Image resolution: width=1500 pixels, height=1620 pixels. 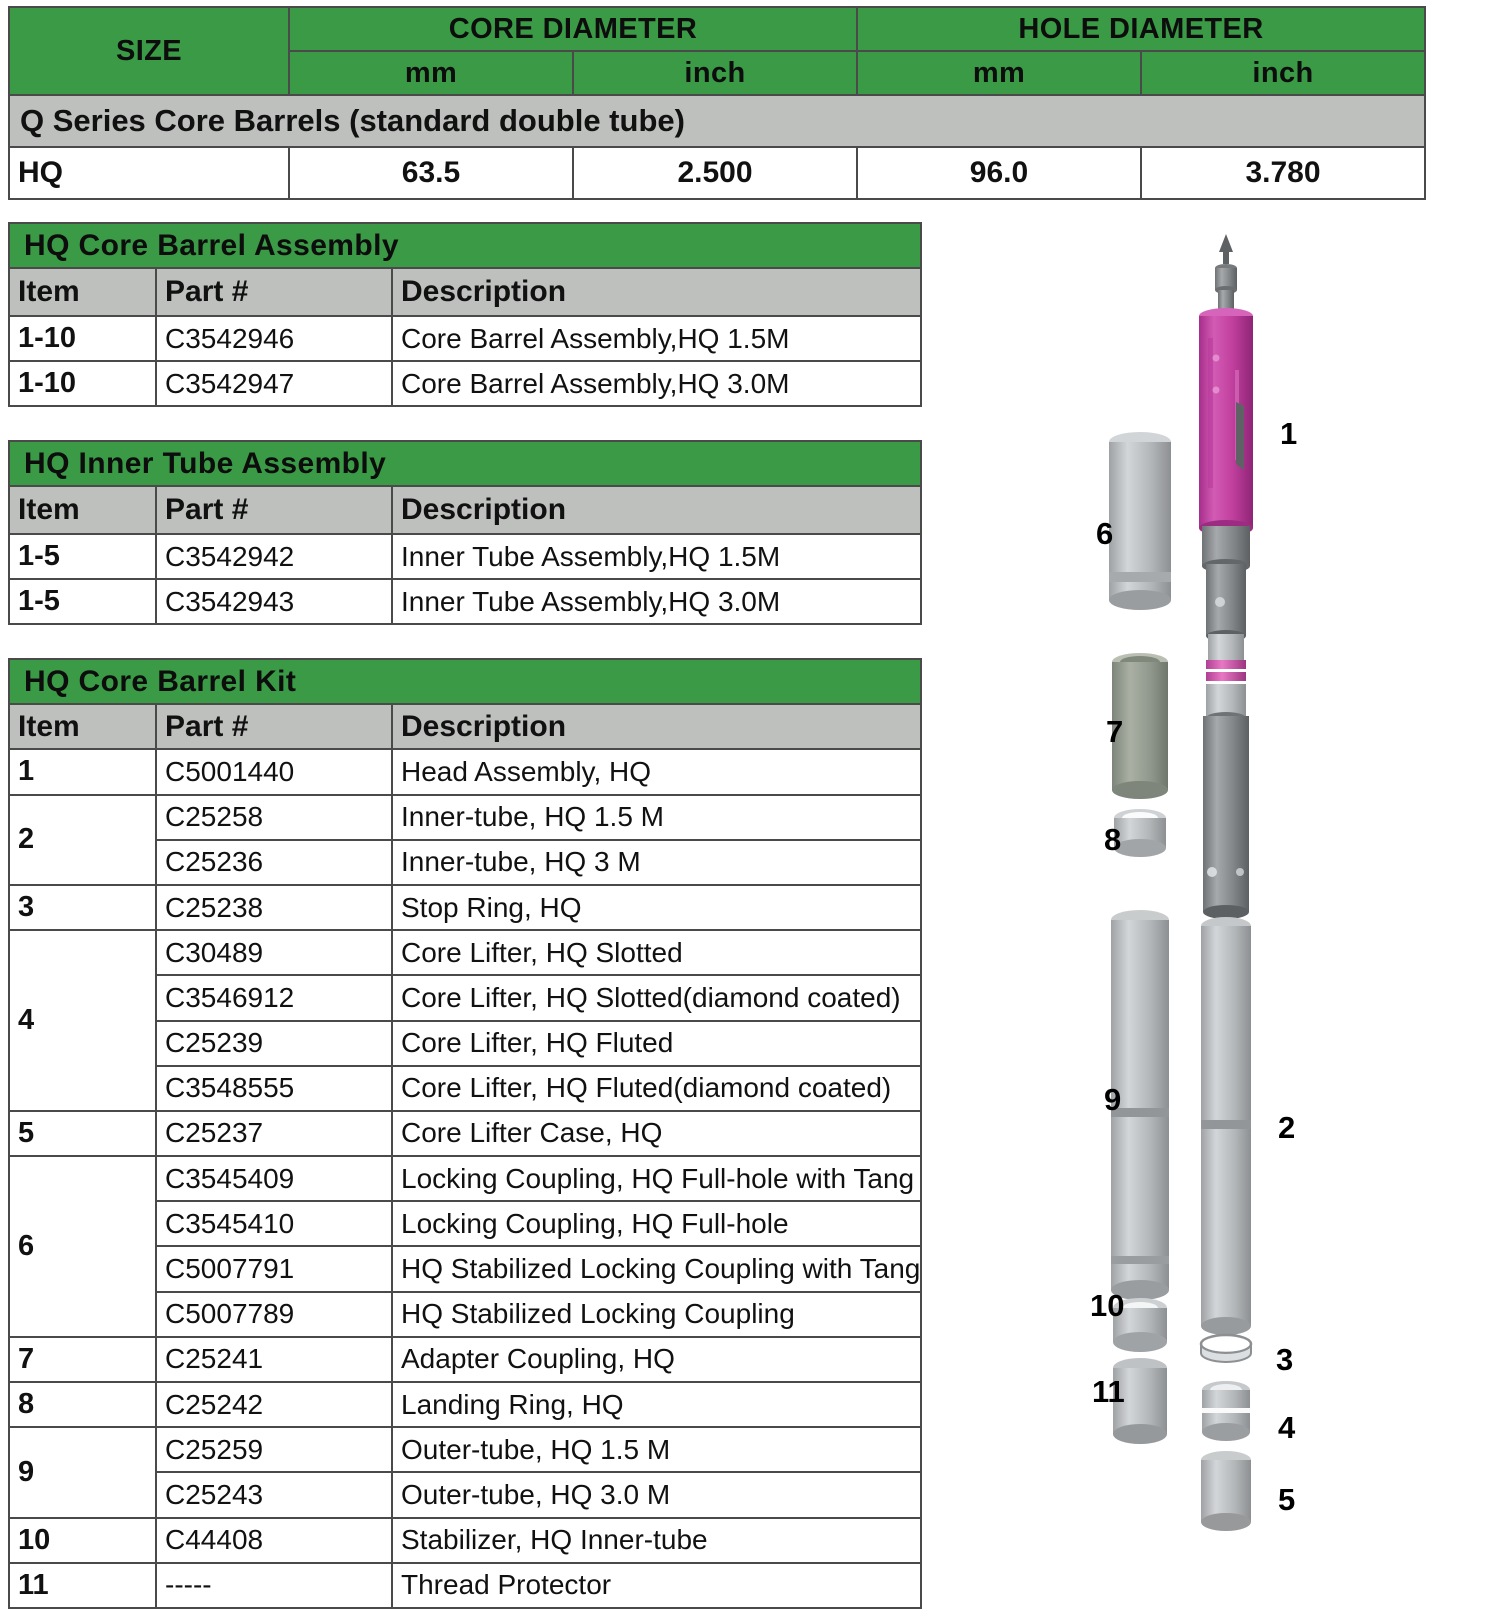 I want to click on diagram-callout-3: 3, so click(x=1285, y=1359).